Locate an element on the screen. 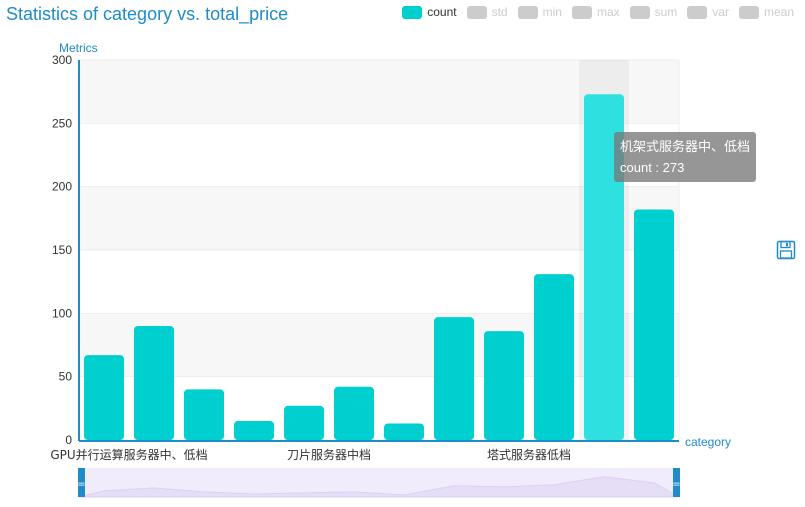 The height and width of the screenshot is (507, 805). legend-label: var is located at coordinates (720, 12).